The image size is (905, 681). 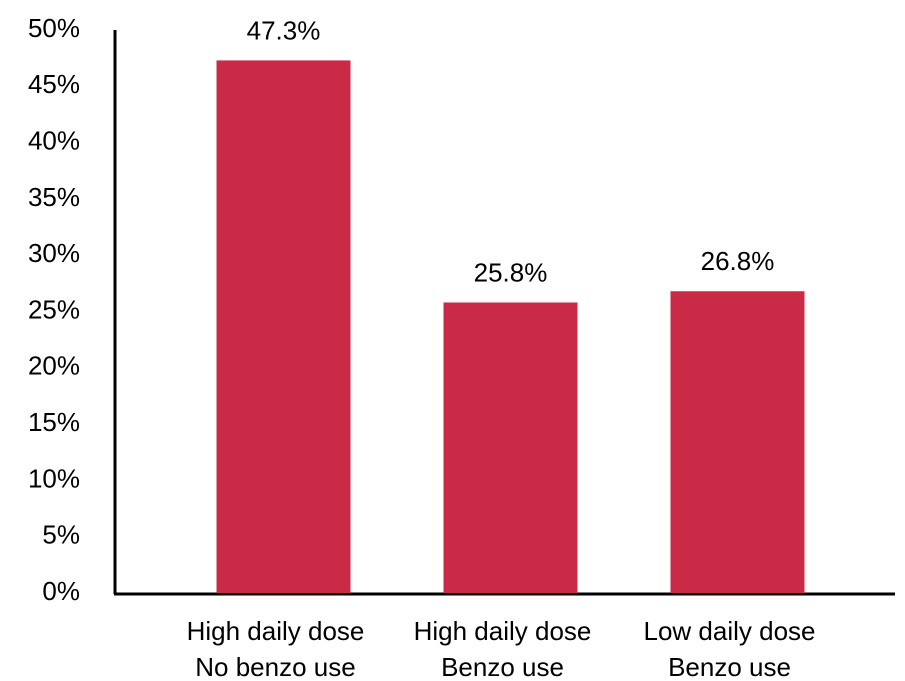 What do you see at coordinates (54, 253) in the screenshot?
I see `y-tick-label: 30%` at bounding box center [54, 253].